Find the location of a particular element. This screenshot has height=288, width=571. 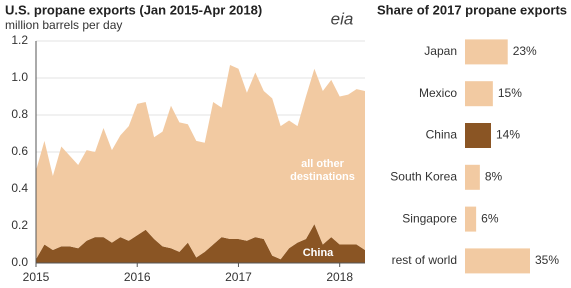

x-tick-label: 2018 is located at coordinates (339, 277).